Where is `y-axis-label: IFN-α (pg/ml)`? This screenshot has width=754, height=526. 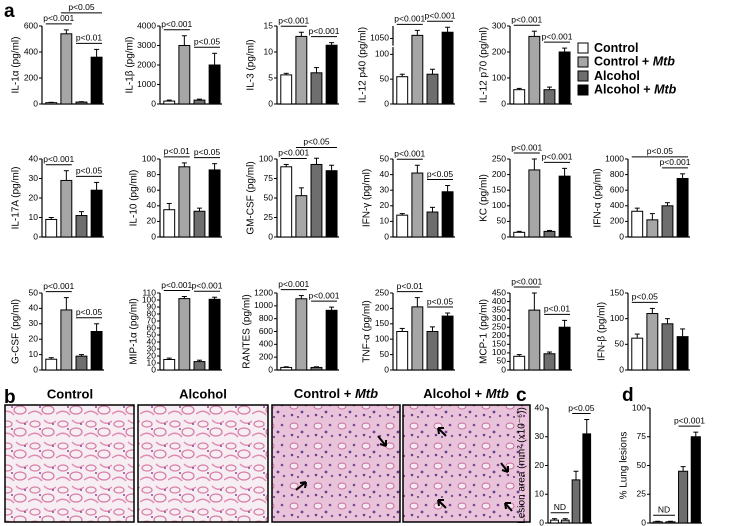 y-axis-label: IFN-α (pg/ml) is located at coordinates (598, 197).